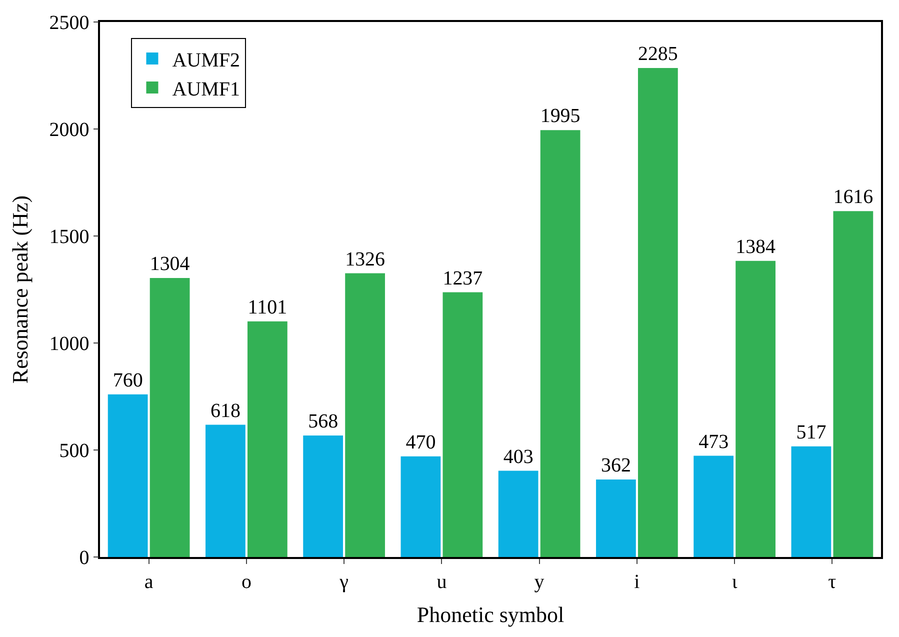 The image size is (899, 637). I want to click on data-label: 1304, so click(170, 263).